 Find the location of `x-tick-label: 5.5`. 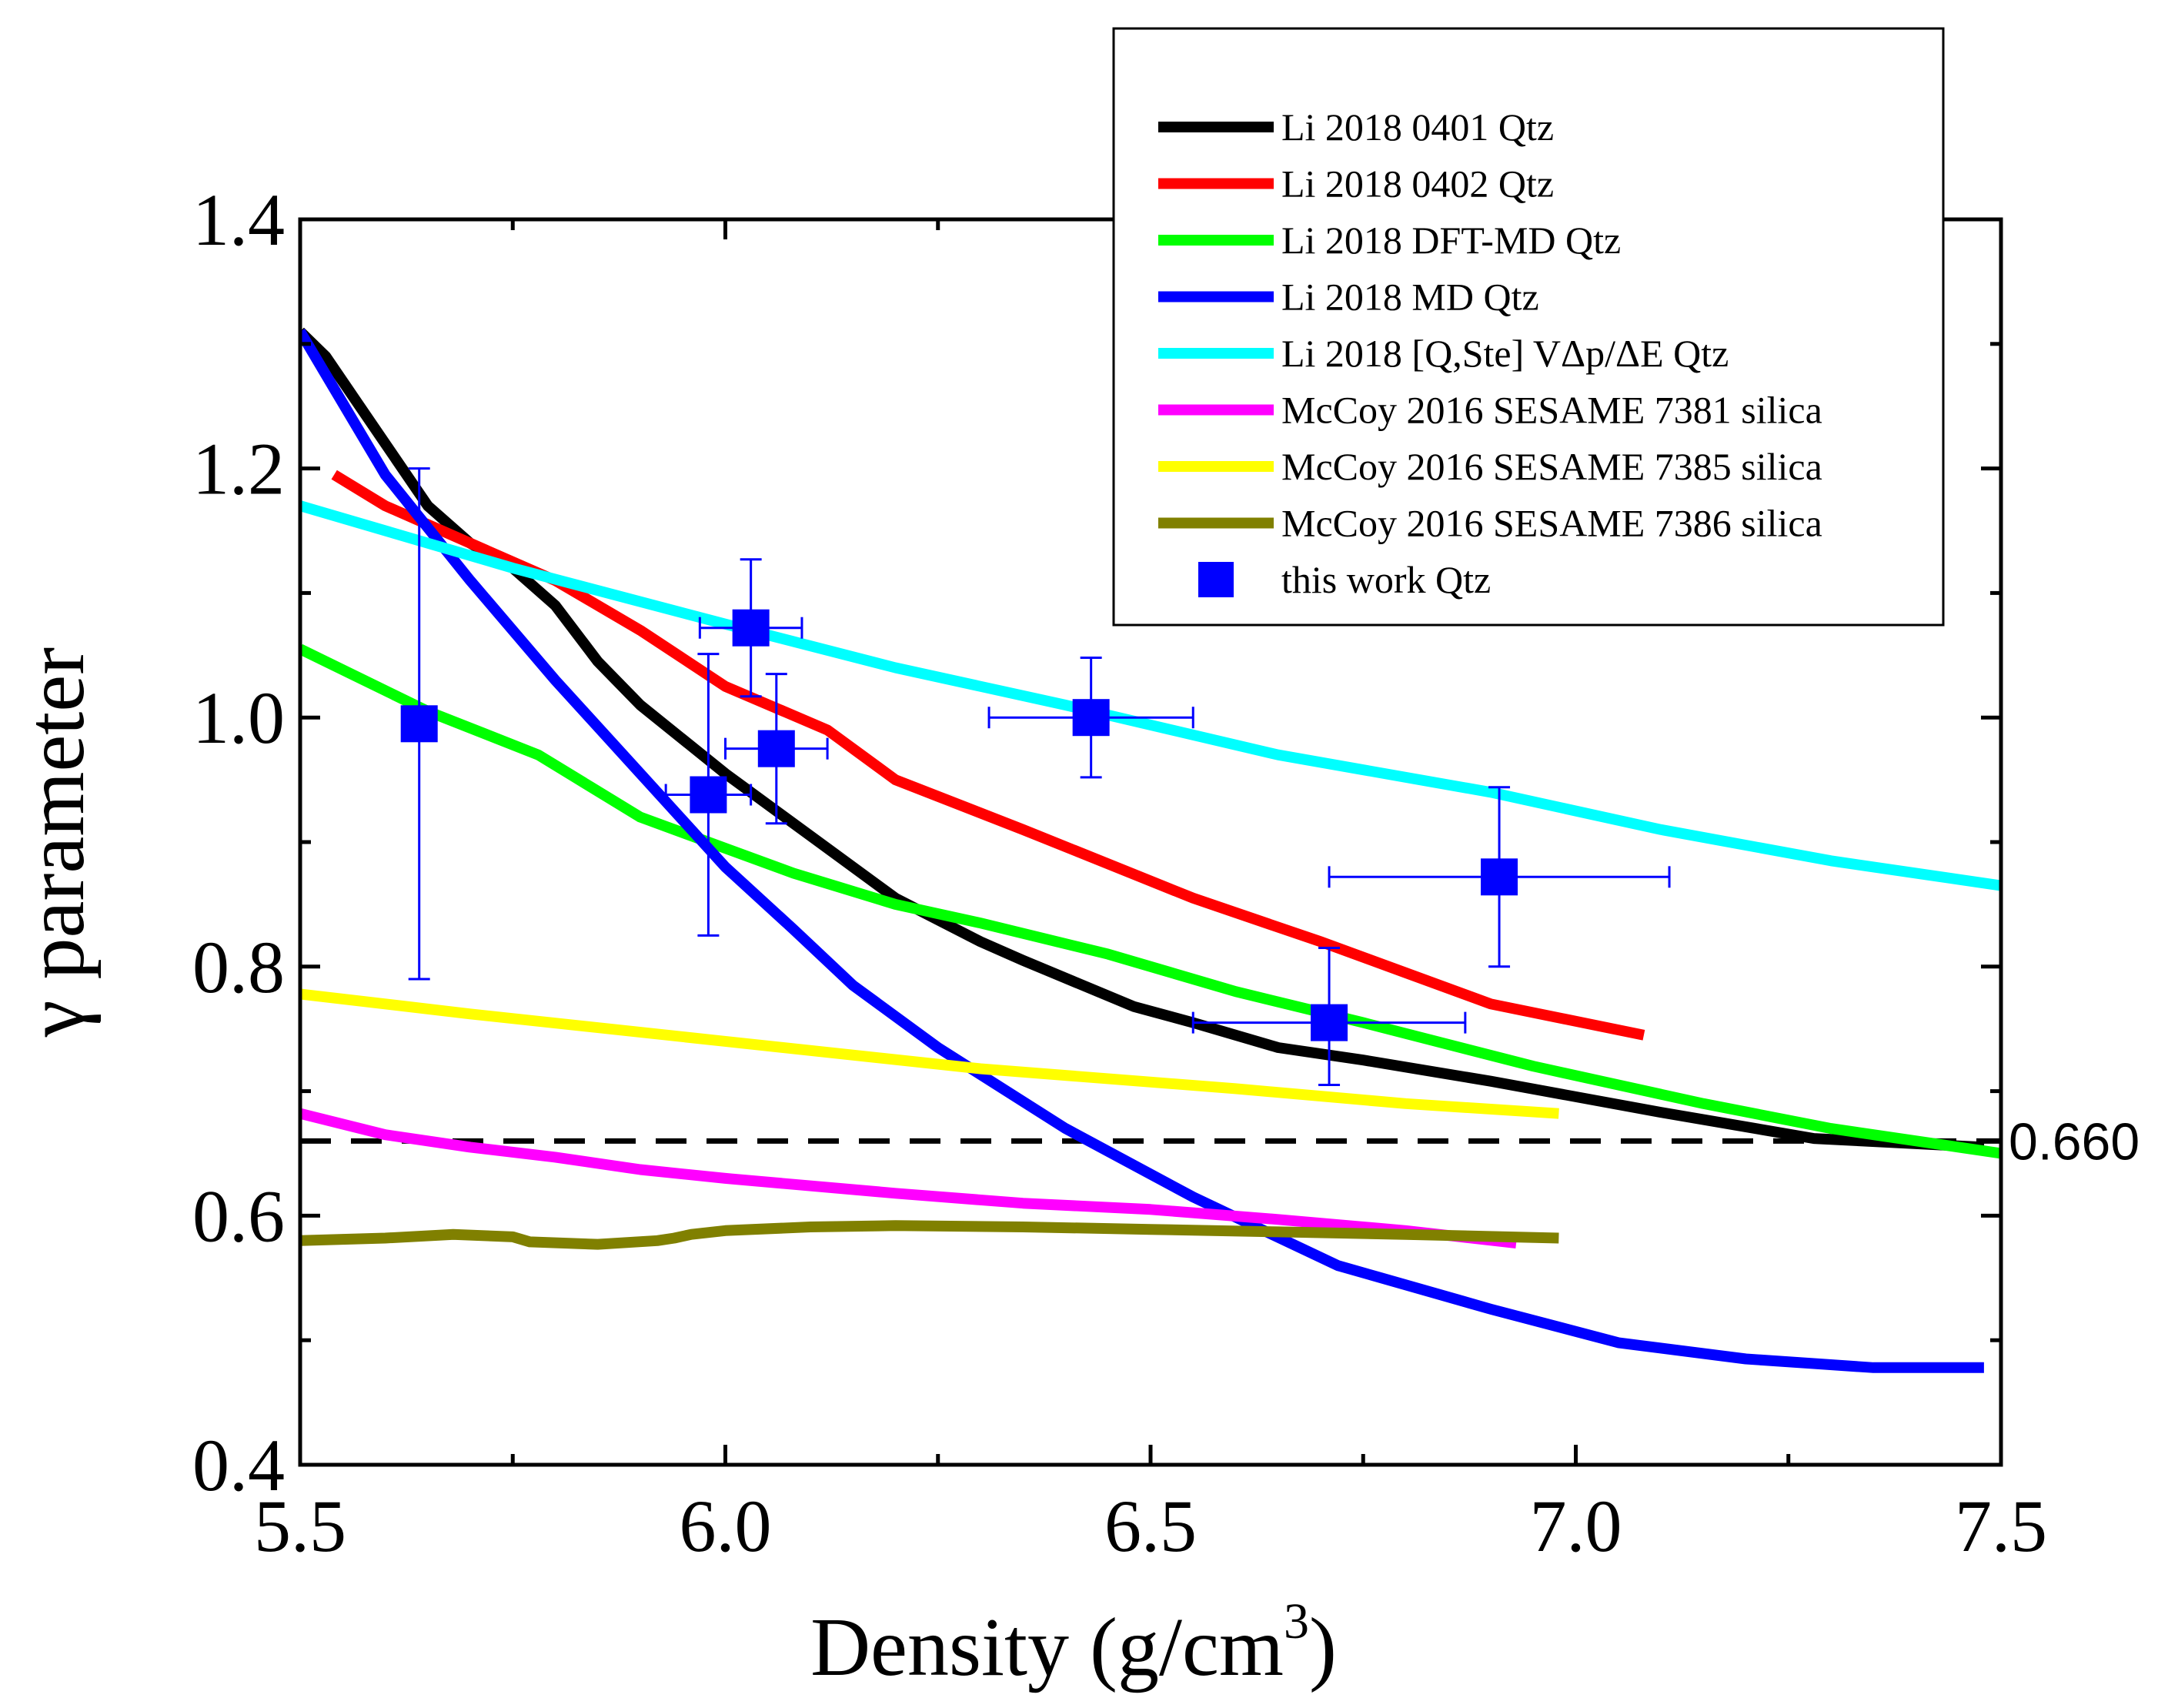

x-tick-label: 5.5 is located at coordinates (300, 1526).